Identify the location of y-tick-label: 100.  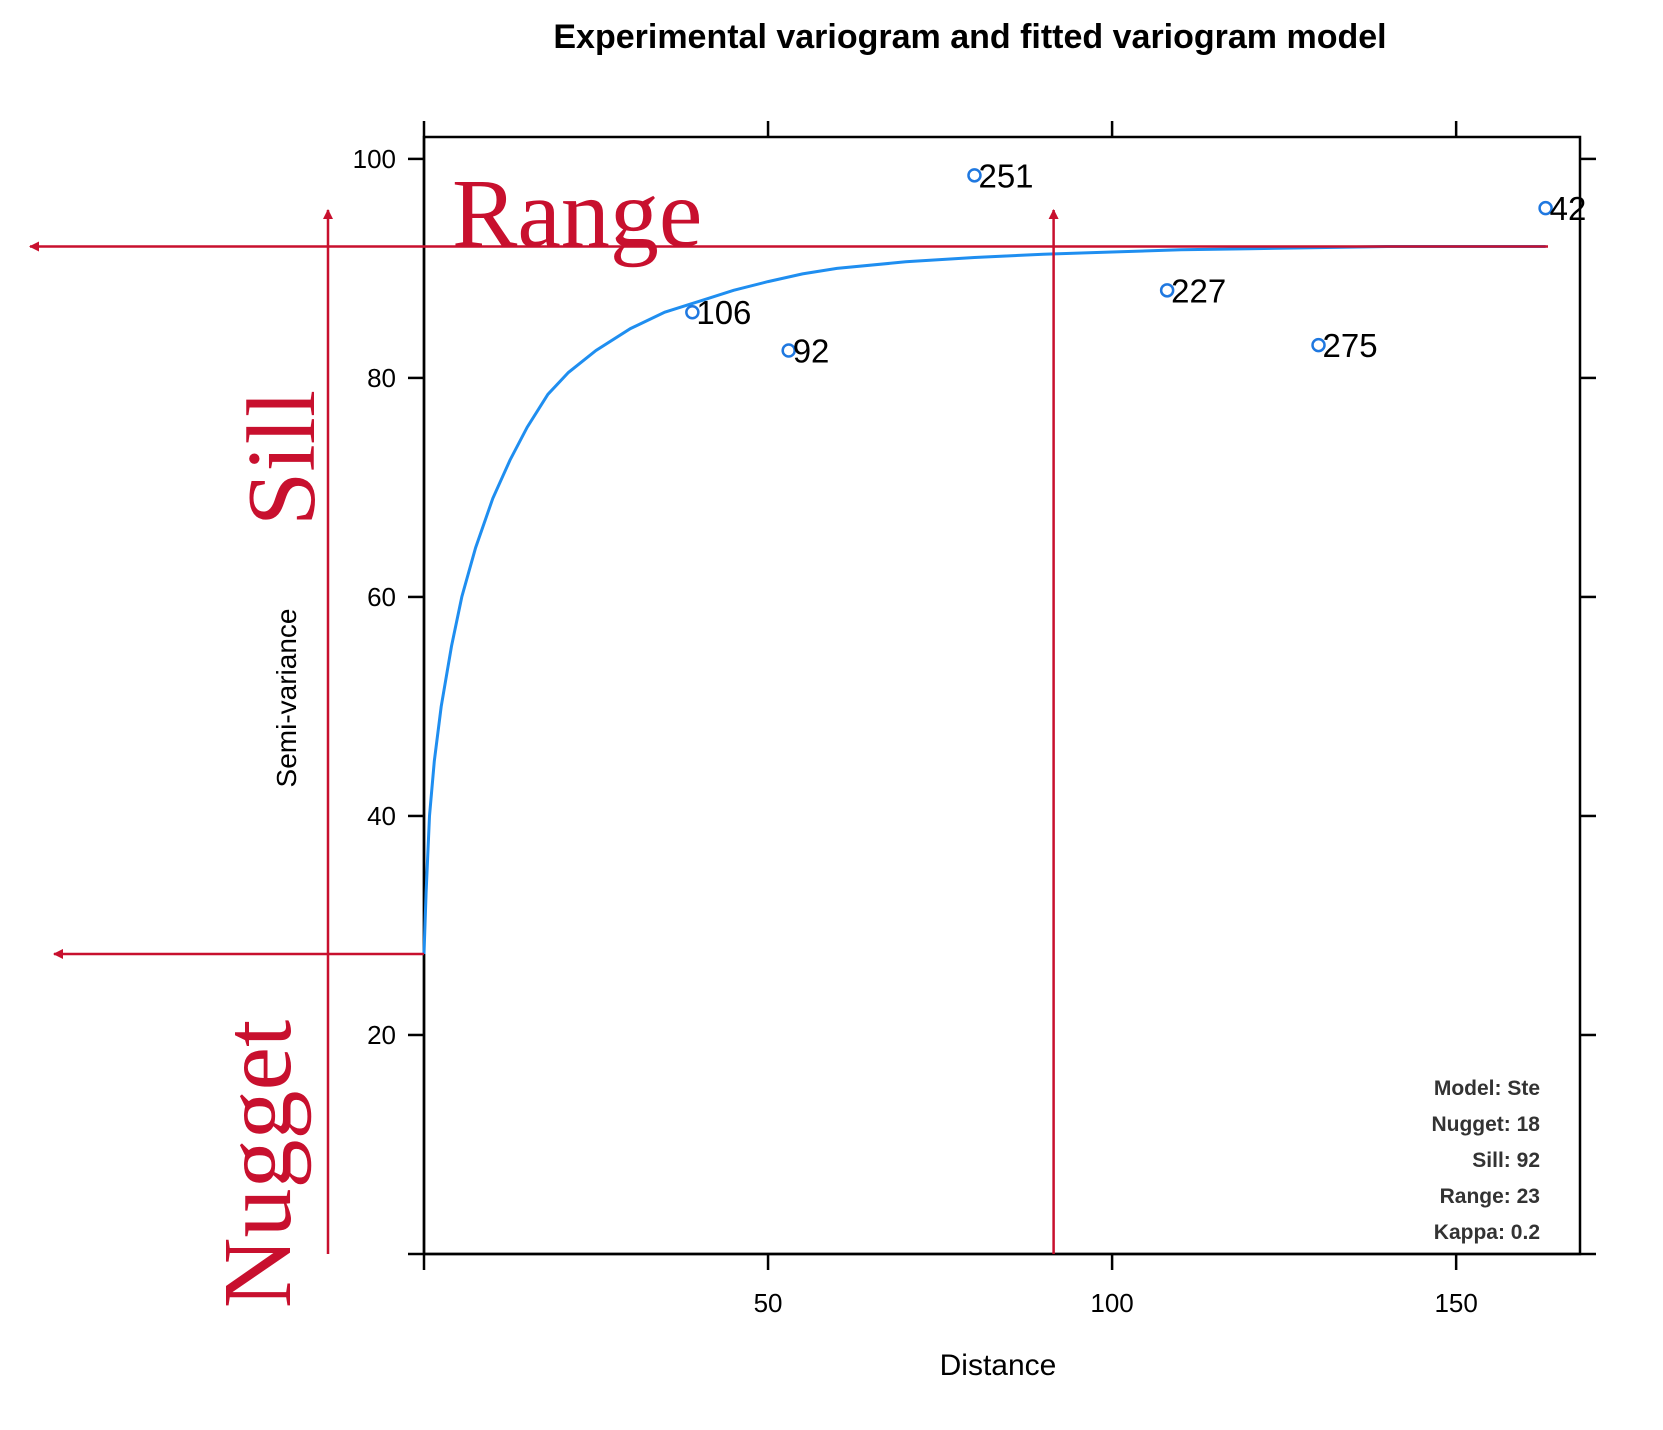
(374, 159).